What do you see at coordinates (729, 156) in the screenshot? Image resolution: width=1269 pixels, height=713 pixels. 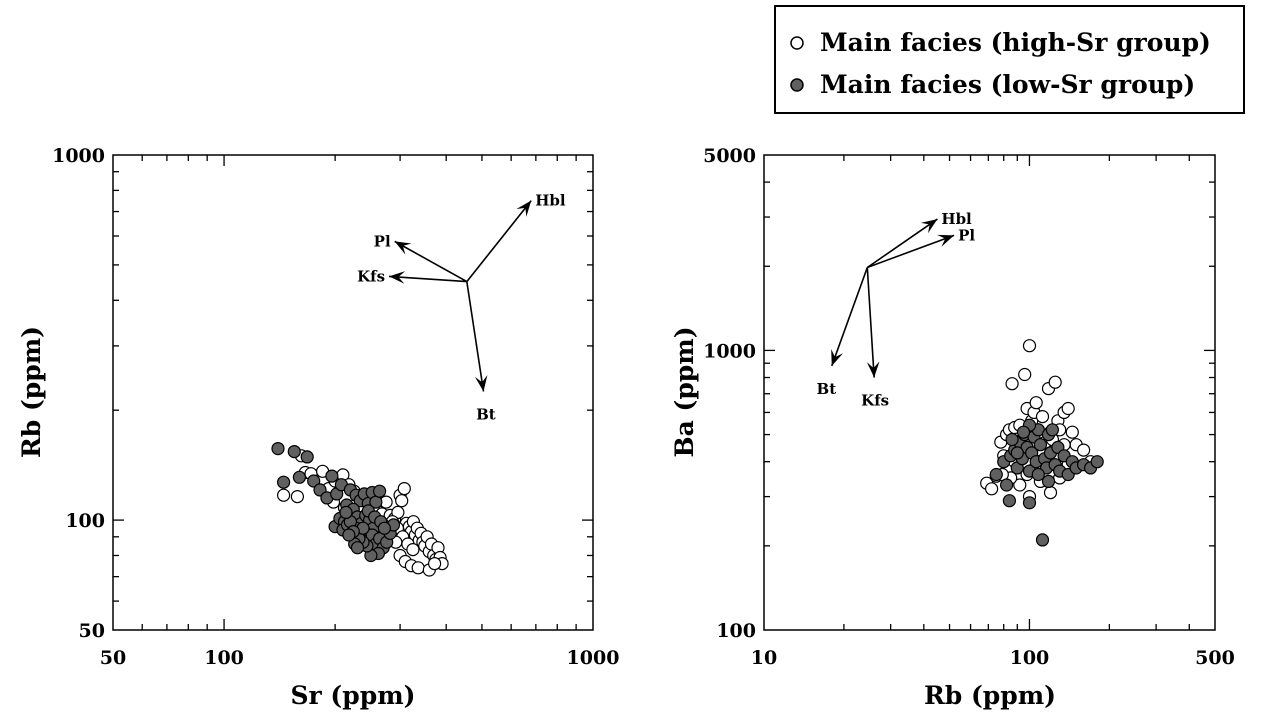 I see `y-tick-label: 5000` at bounding box center [729, 156].